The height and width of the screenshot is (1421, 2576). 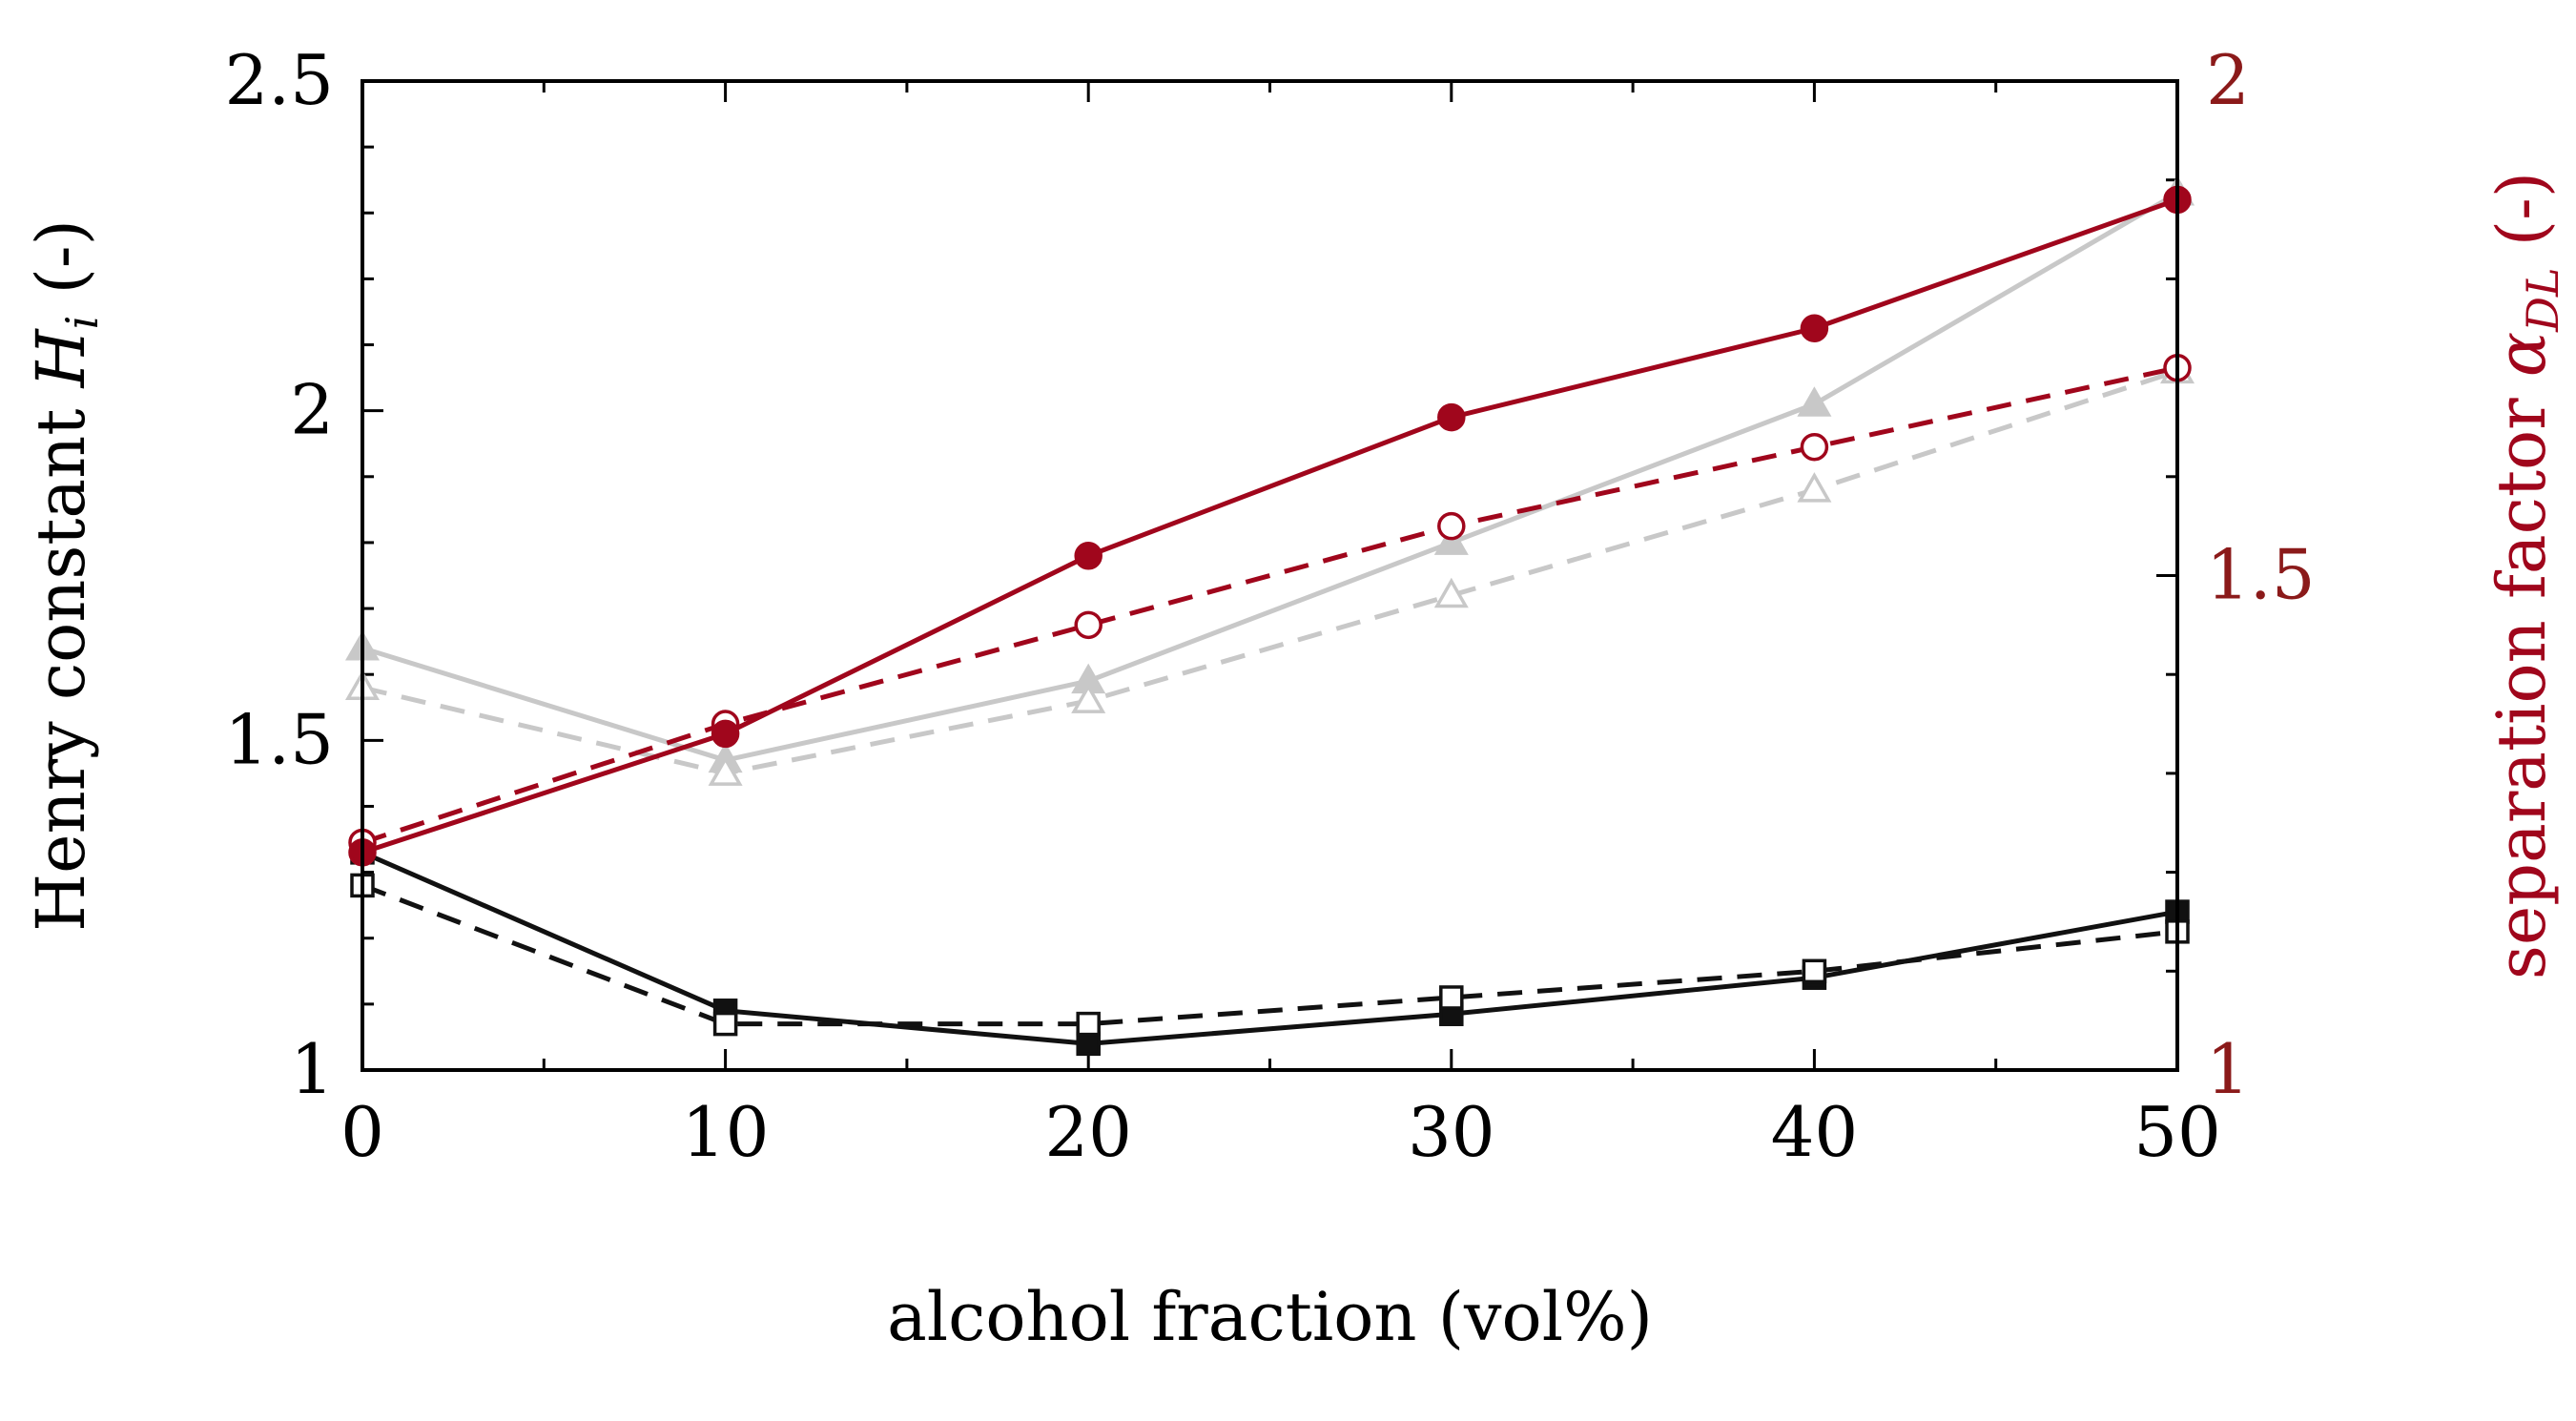 What do you see at coordinates (279, 739) in the screenshot?
I see `y-left-tick-label: 1.5` at bounding box center [279, 739].